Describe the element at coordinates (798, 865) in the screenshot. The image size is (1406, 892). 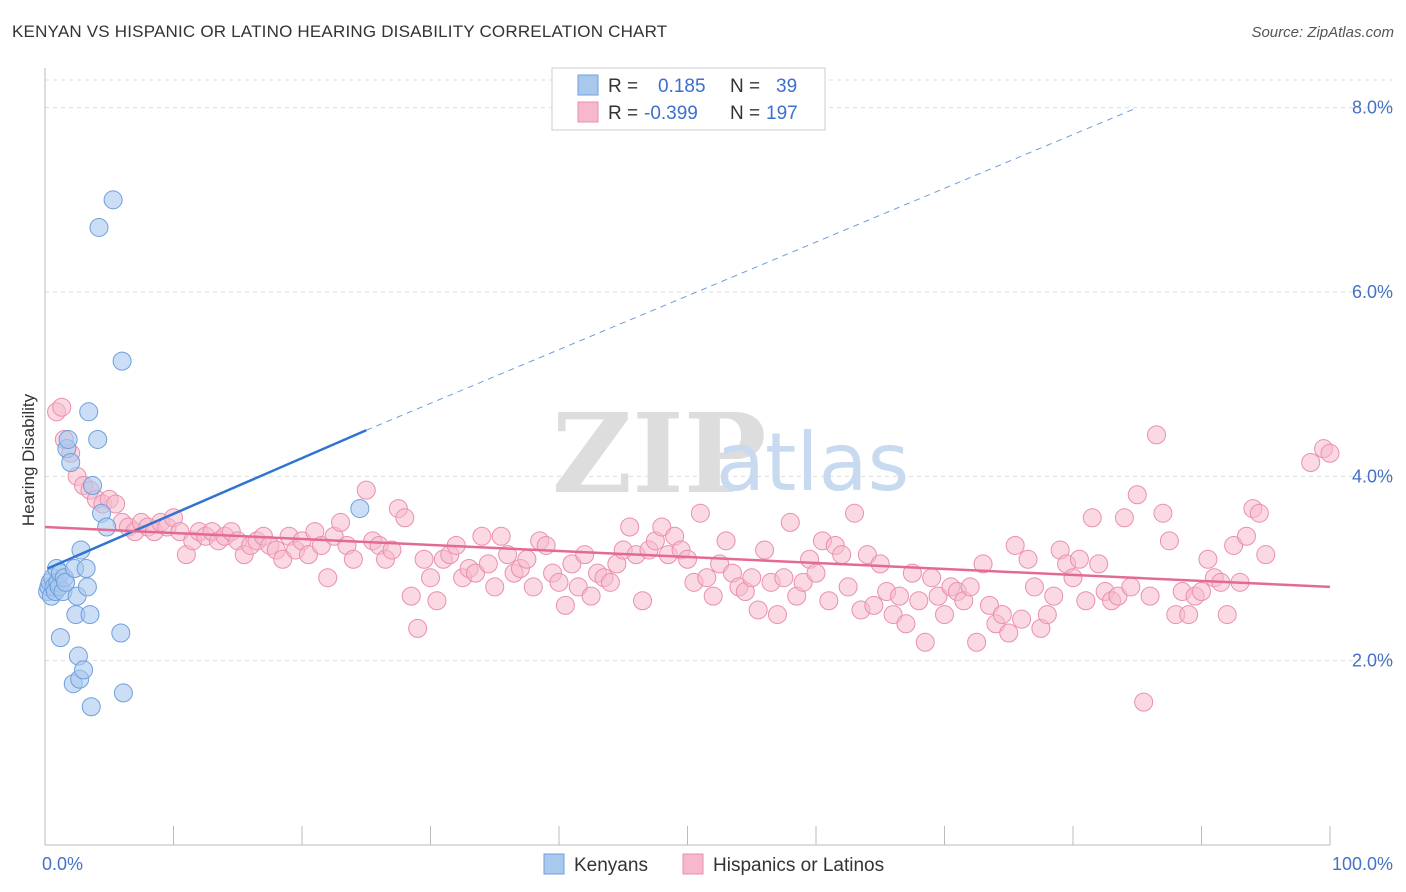
I see `bottom-legend-hispanics: Hispanics or Latinos` at that location.